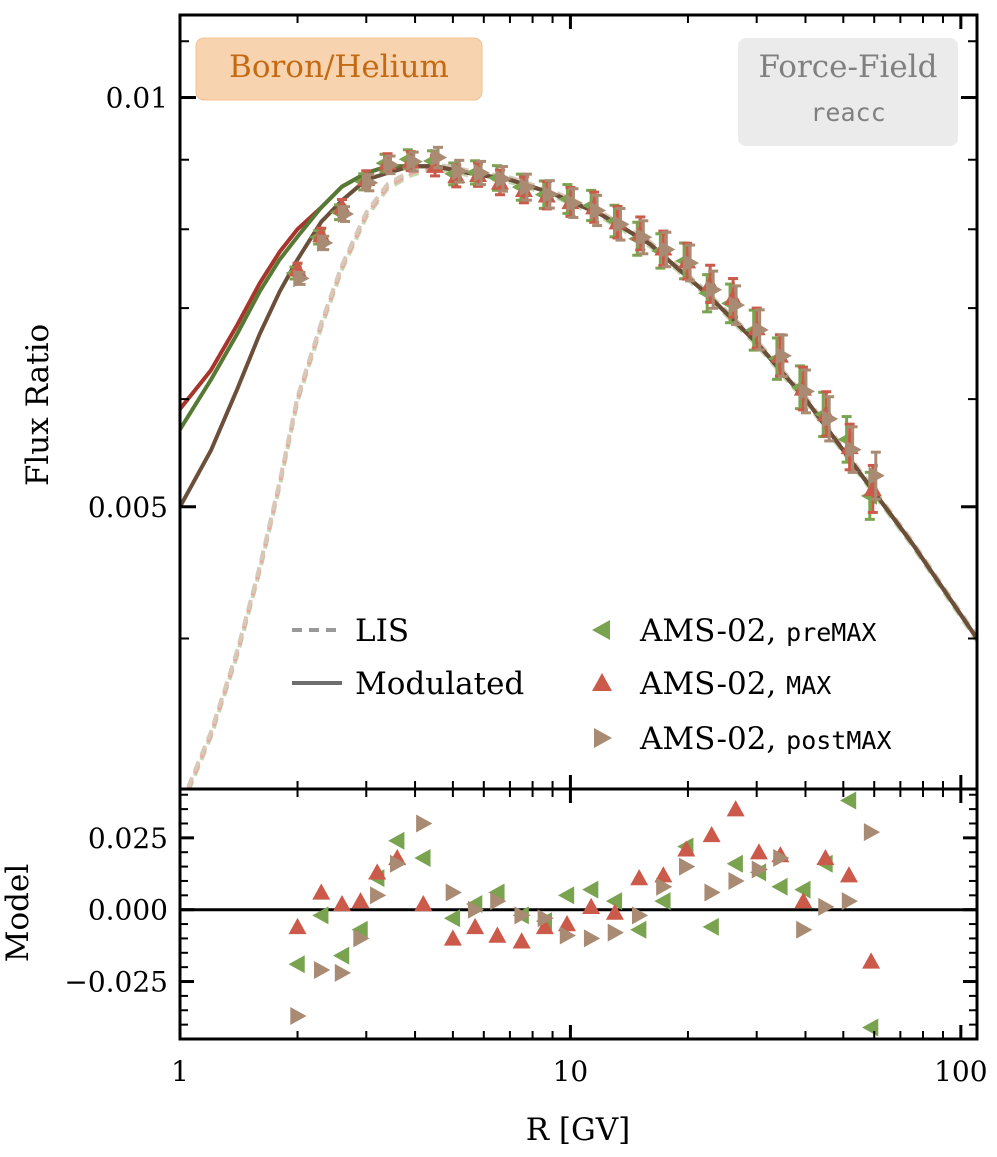  I want to click on boron-helium-label: Boron/Helium, so click(339, 67).